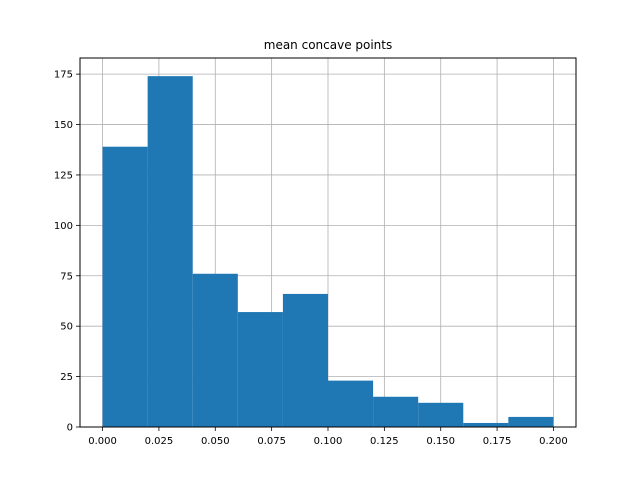  Describe the element at coordinates (63, 75) in the screenshot. I see `y-tick-label: 175` at that location.